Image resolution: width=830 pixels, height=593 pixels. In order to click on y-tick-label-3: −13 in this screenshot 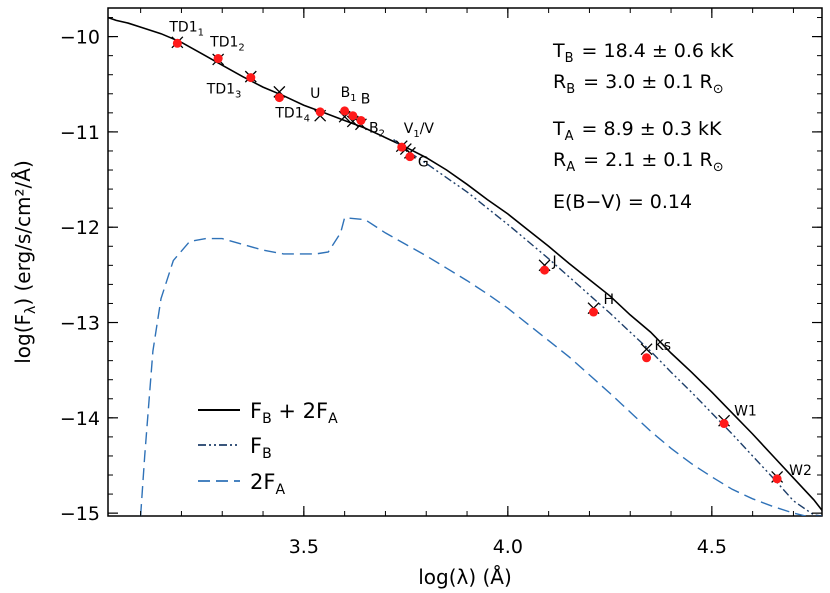, I will do `click(80, 324)`.